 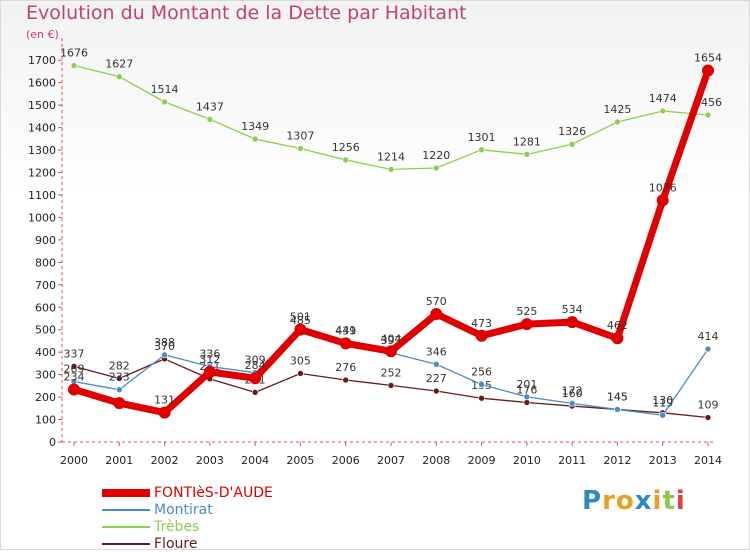 I want to click on data-label: 439, so click(x=345, y=330).